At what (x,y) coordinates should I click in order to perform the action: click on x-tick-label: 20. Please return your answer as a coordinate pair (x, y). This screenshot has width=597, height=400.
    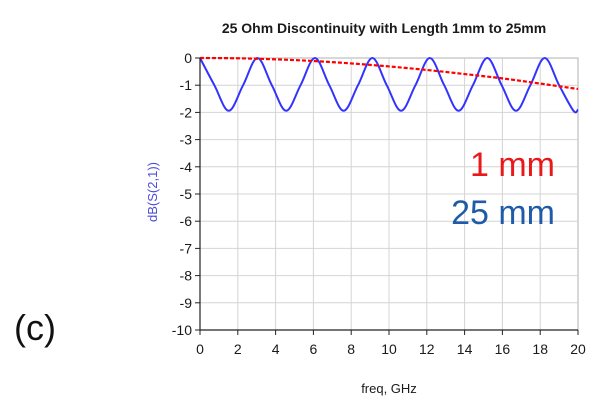
    Looking at the image, I should click on (578, 349).